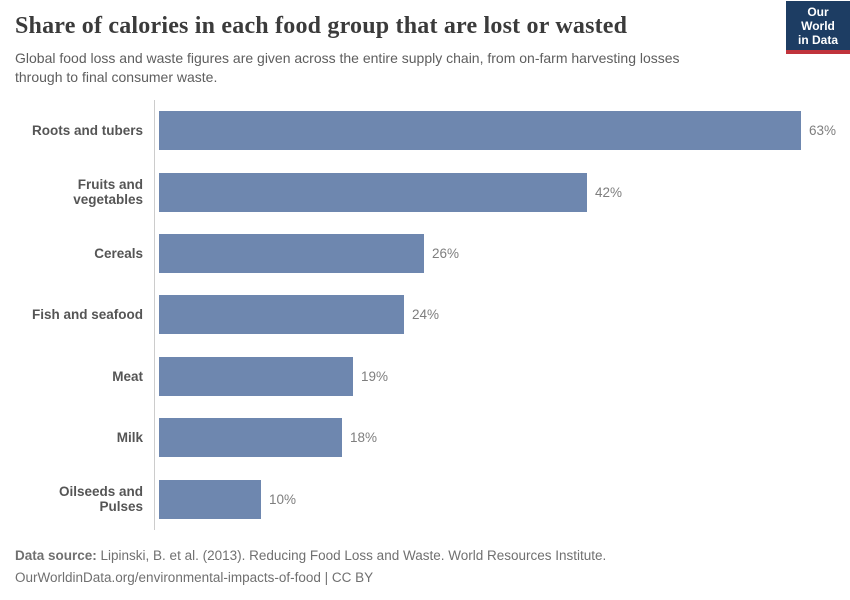 This screenshot has height=600, width=850. Describe the element at coordinates (154, 315) in the screenshot. I see `y-axis-line` at that location.